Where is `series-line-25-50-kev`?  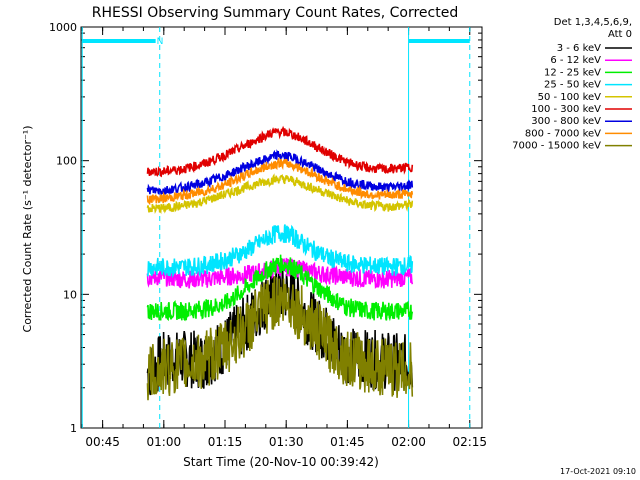 series-line-25-50-kev is located at coordinates (280, 251).